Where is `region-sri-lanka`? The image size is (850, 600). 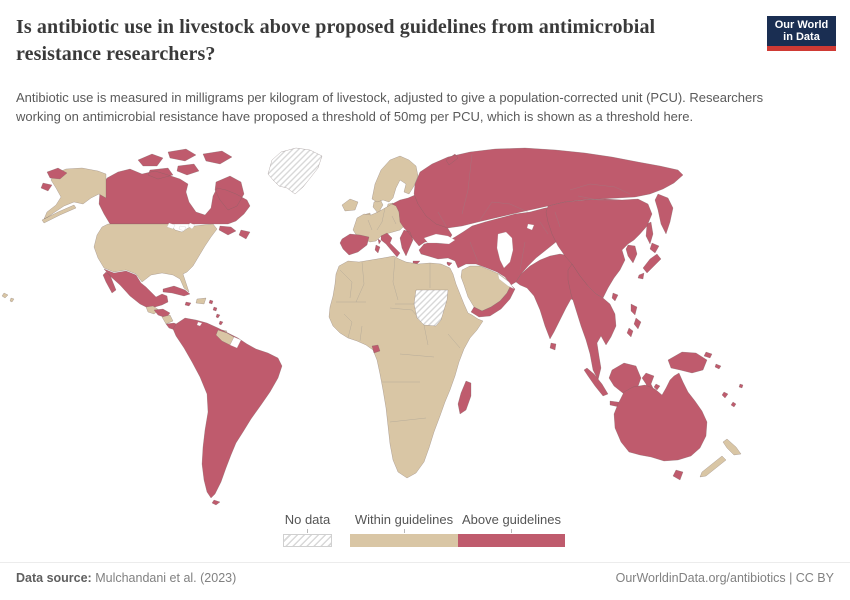
region-sri-lanka is located at coordinates (553, 346).